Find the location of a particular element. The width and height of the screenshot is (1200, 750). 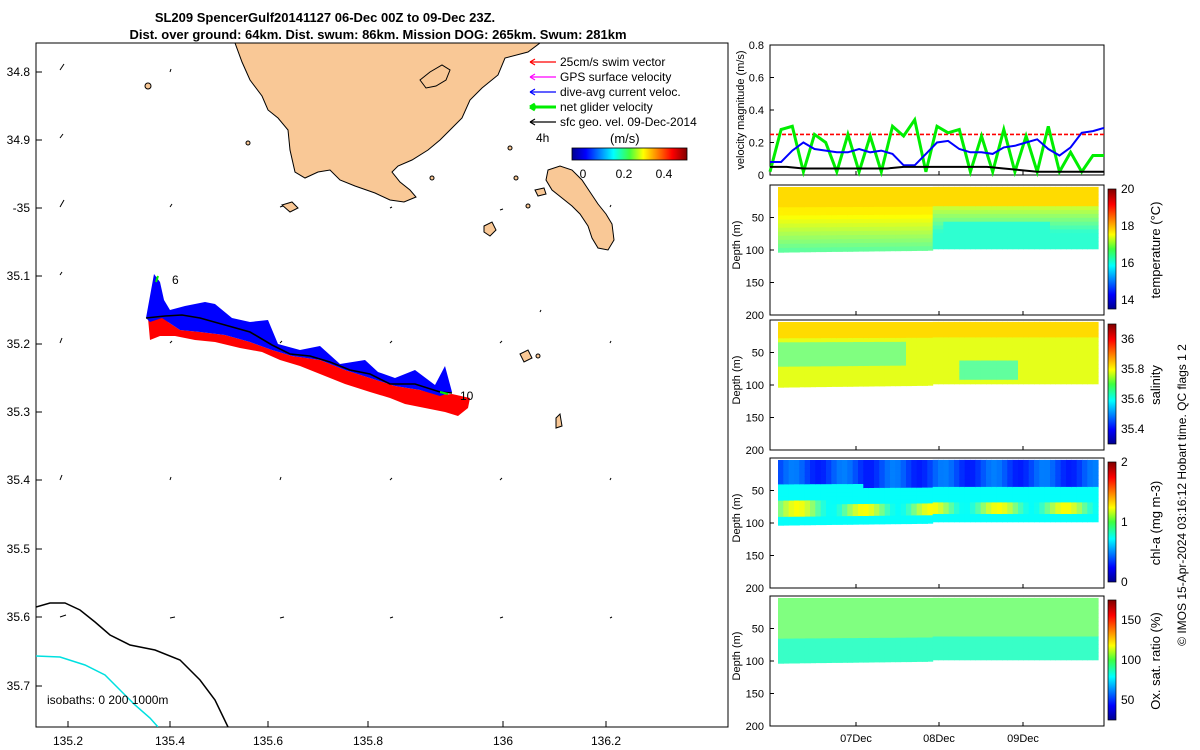

map-x-tick-label: 135.6 is located at coordinates (268, 741).